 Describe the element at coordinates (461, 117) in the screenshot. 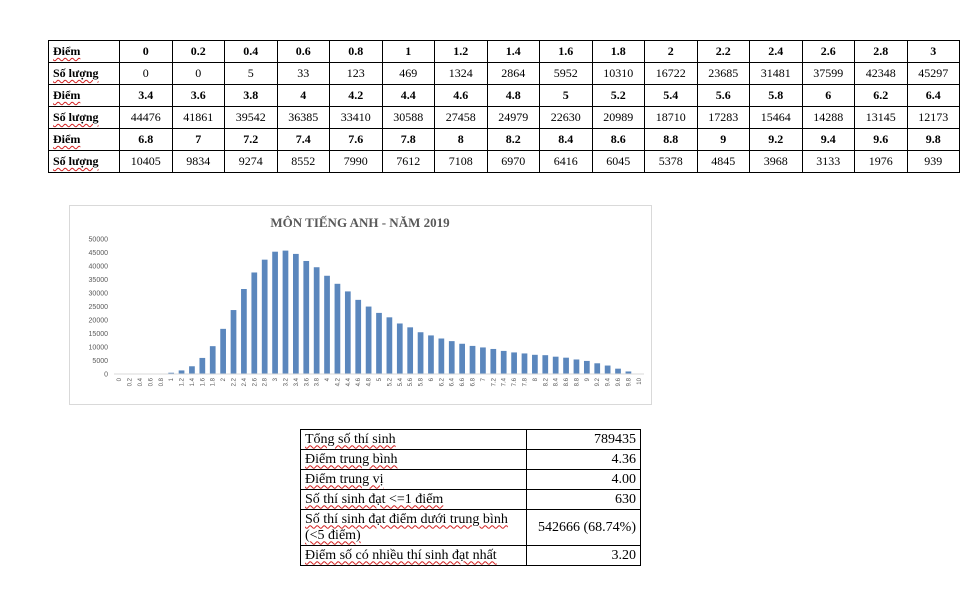

I see `table-cell: 27458` at that location.